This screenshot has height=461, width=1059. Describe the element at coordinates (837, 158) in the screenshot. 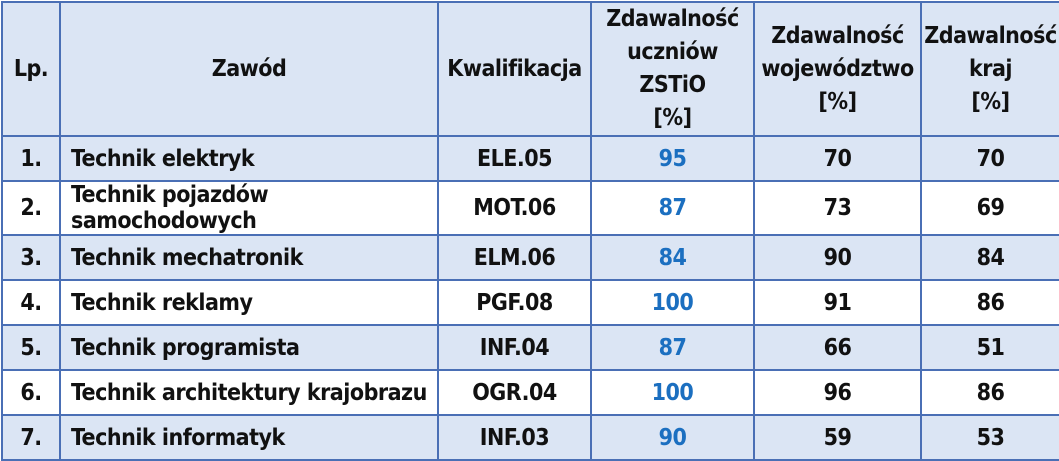

I see `cell-wojewodztwo: 70` at that location.